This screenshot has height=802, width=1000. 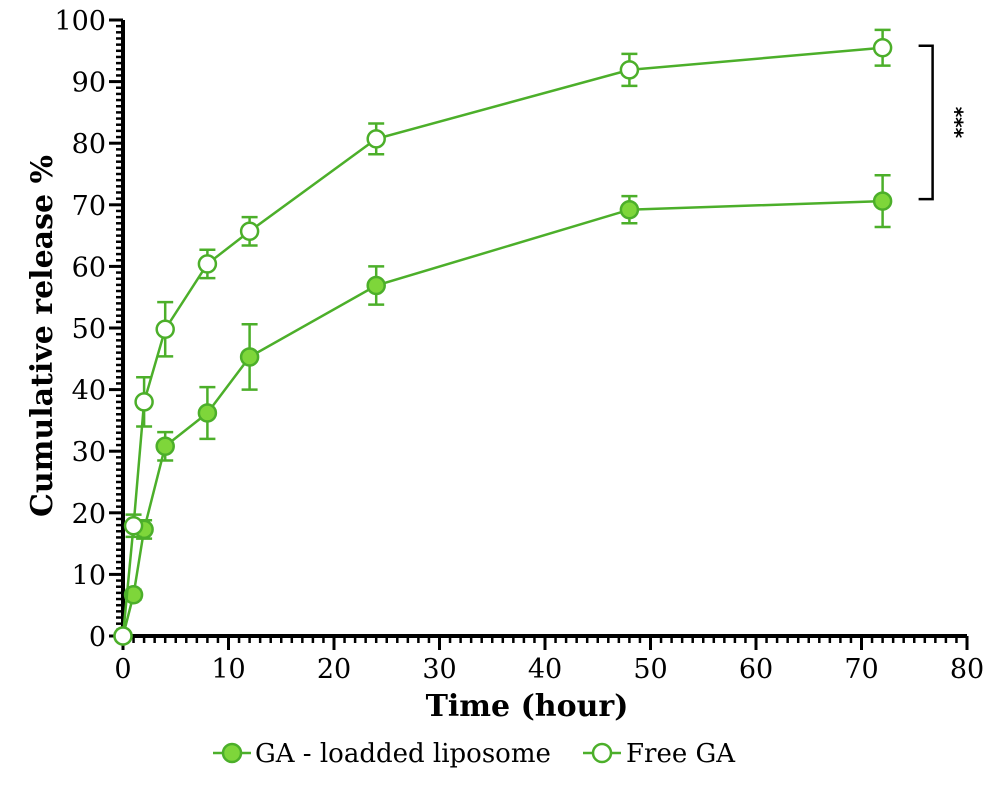 I want to click on x-tick-label: 20, so click(x=334, y=669).